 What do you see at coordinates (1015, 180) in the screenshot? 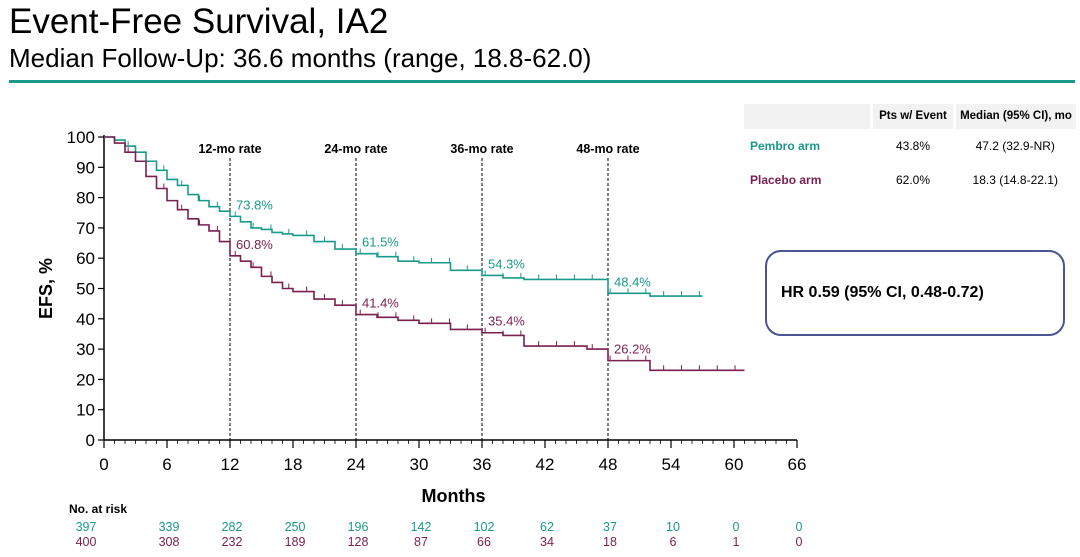
I see `cell-placebo-median: 18.3 (14.8-22.1)` at bounding box center [1015, 180].